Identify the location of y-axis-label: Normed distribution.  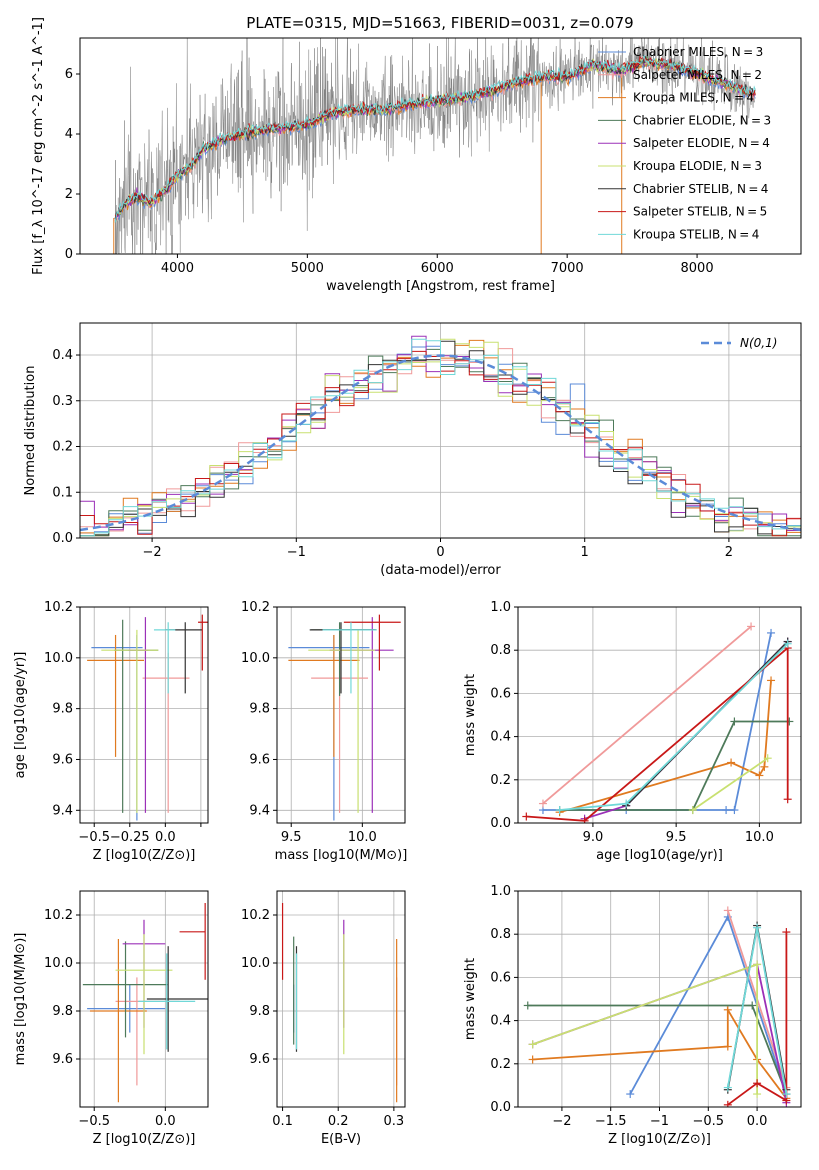
(30, 431).